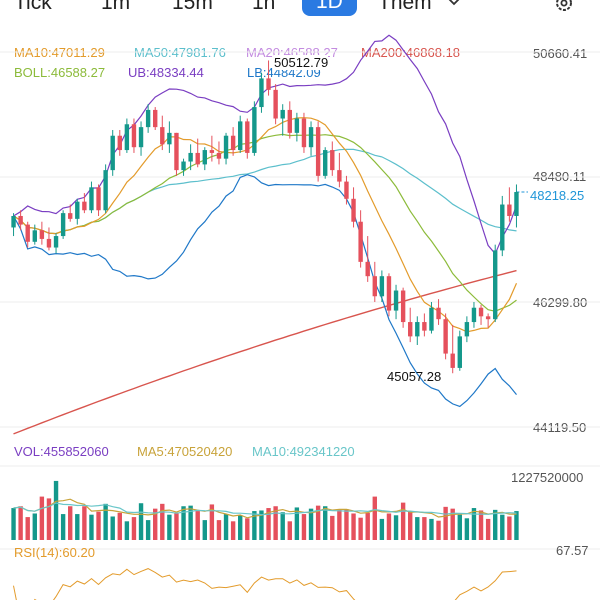 This screenshot has height=600, width=600. What do you see at coordinates (564, 8) in the screenshot?
I see `gear-icon` at bounding box center [564, 8].